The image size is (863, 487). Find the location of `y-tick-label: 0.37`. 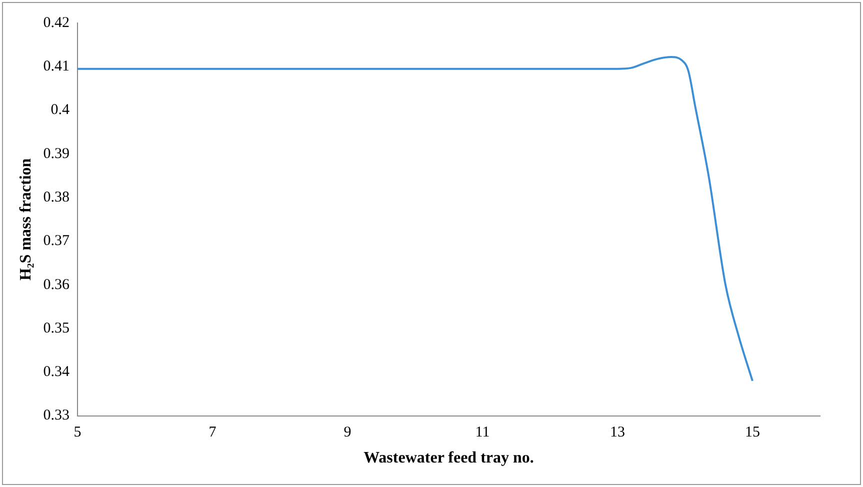

y-tick-label: 0.37 is located at coordinates (56, 241).